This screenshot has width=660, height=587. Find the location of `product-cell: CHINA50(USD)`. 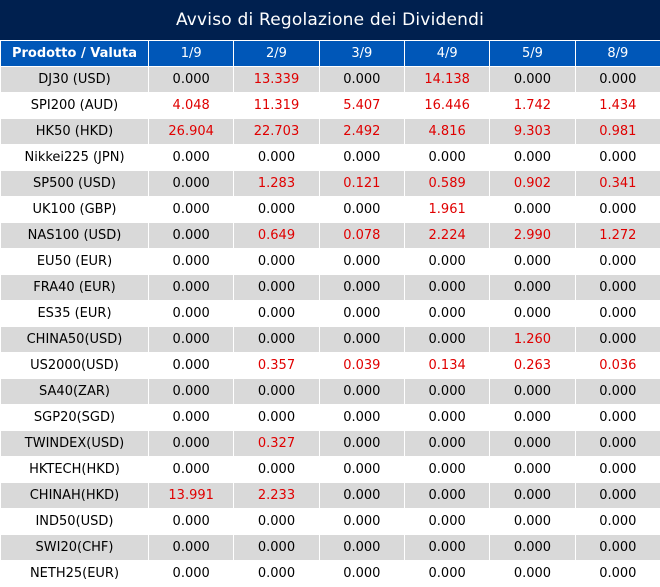

product-cell: CHINA50(USD) is located at coordinates (74, 339).